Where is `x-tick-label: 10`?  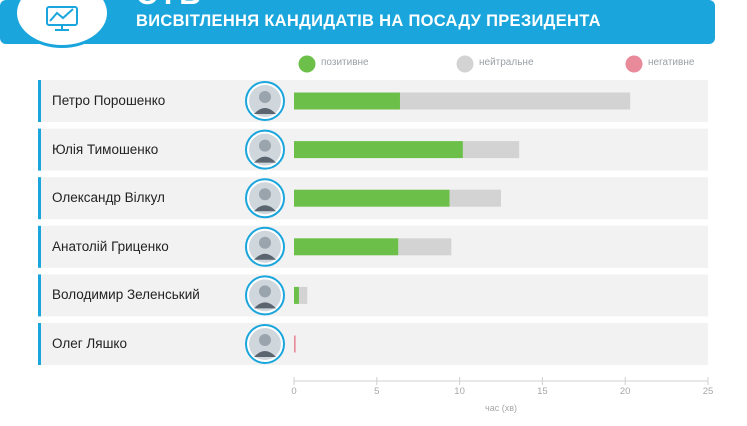
x-tick-label: 10 is located at coordinates (459, 391).